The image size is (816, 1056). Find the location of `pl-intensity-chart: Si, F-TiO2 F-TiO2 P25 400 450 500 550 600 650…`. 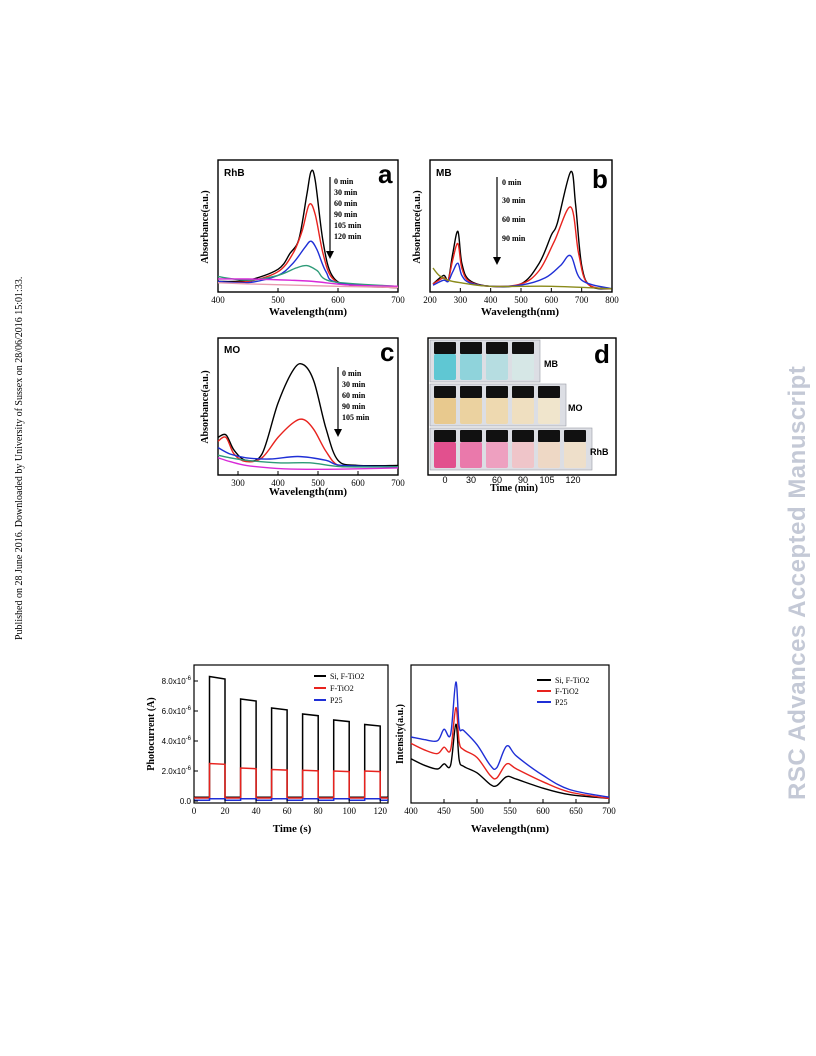

pl-intensity-chart: Si, F-TiO2 F-TiO2 P25 400 450 500 550 600 650… is located at coordinates (505, 749).